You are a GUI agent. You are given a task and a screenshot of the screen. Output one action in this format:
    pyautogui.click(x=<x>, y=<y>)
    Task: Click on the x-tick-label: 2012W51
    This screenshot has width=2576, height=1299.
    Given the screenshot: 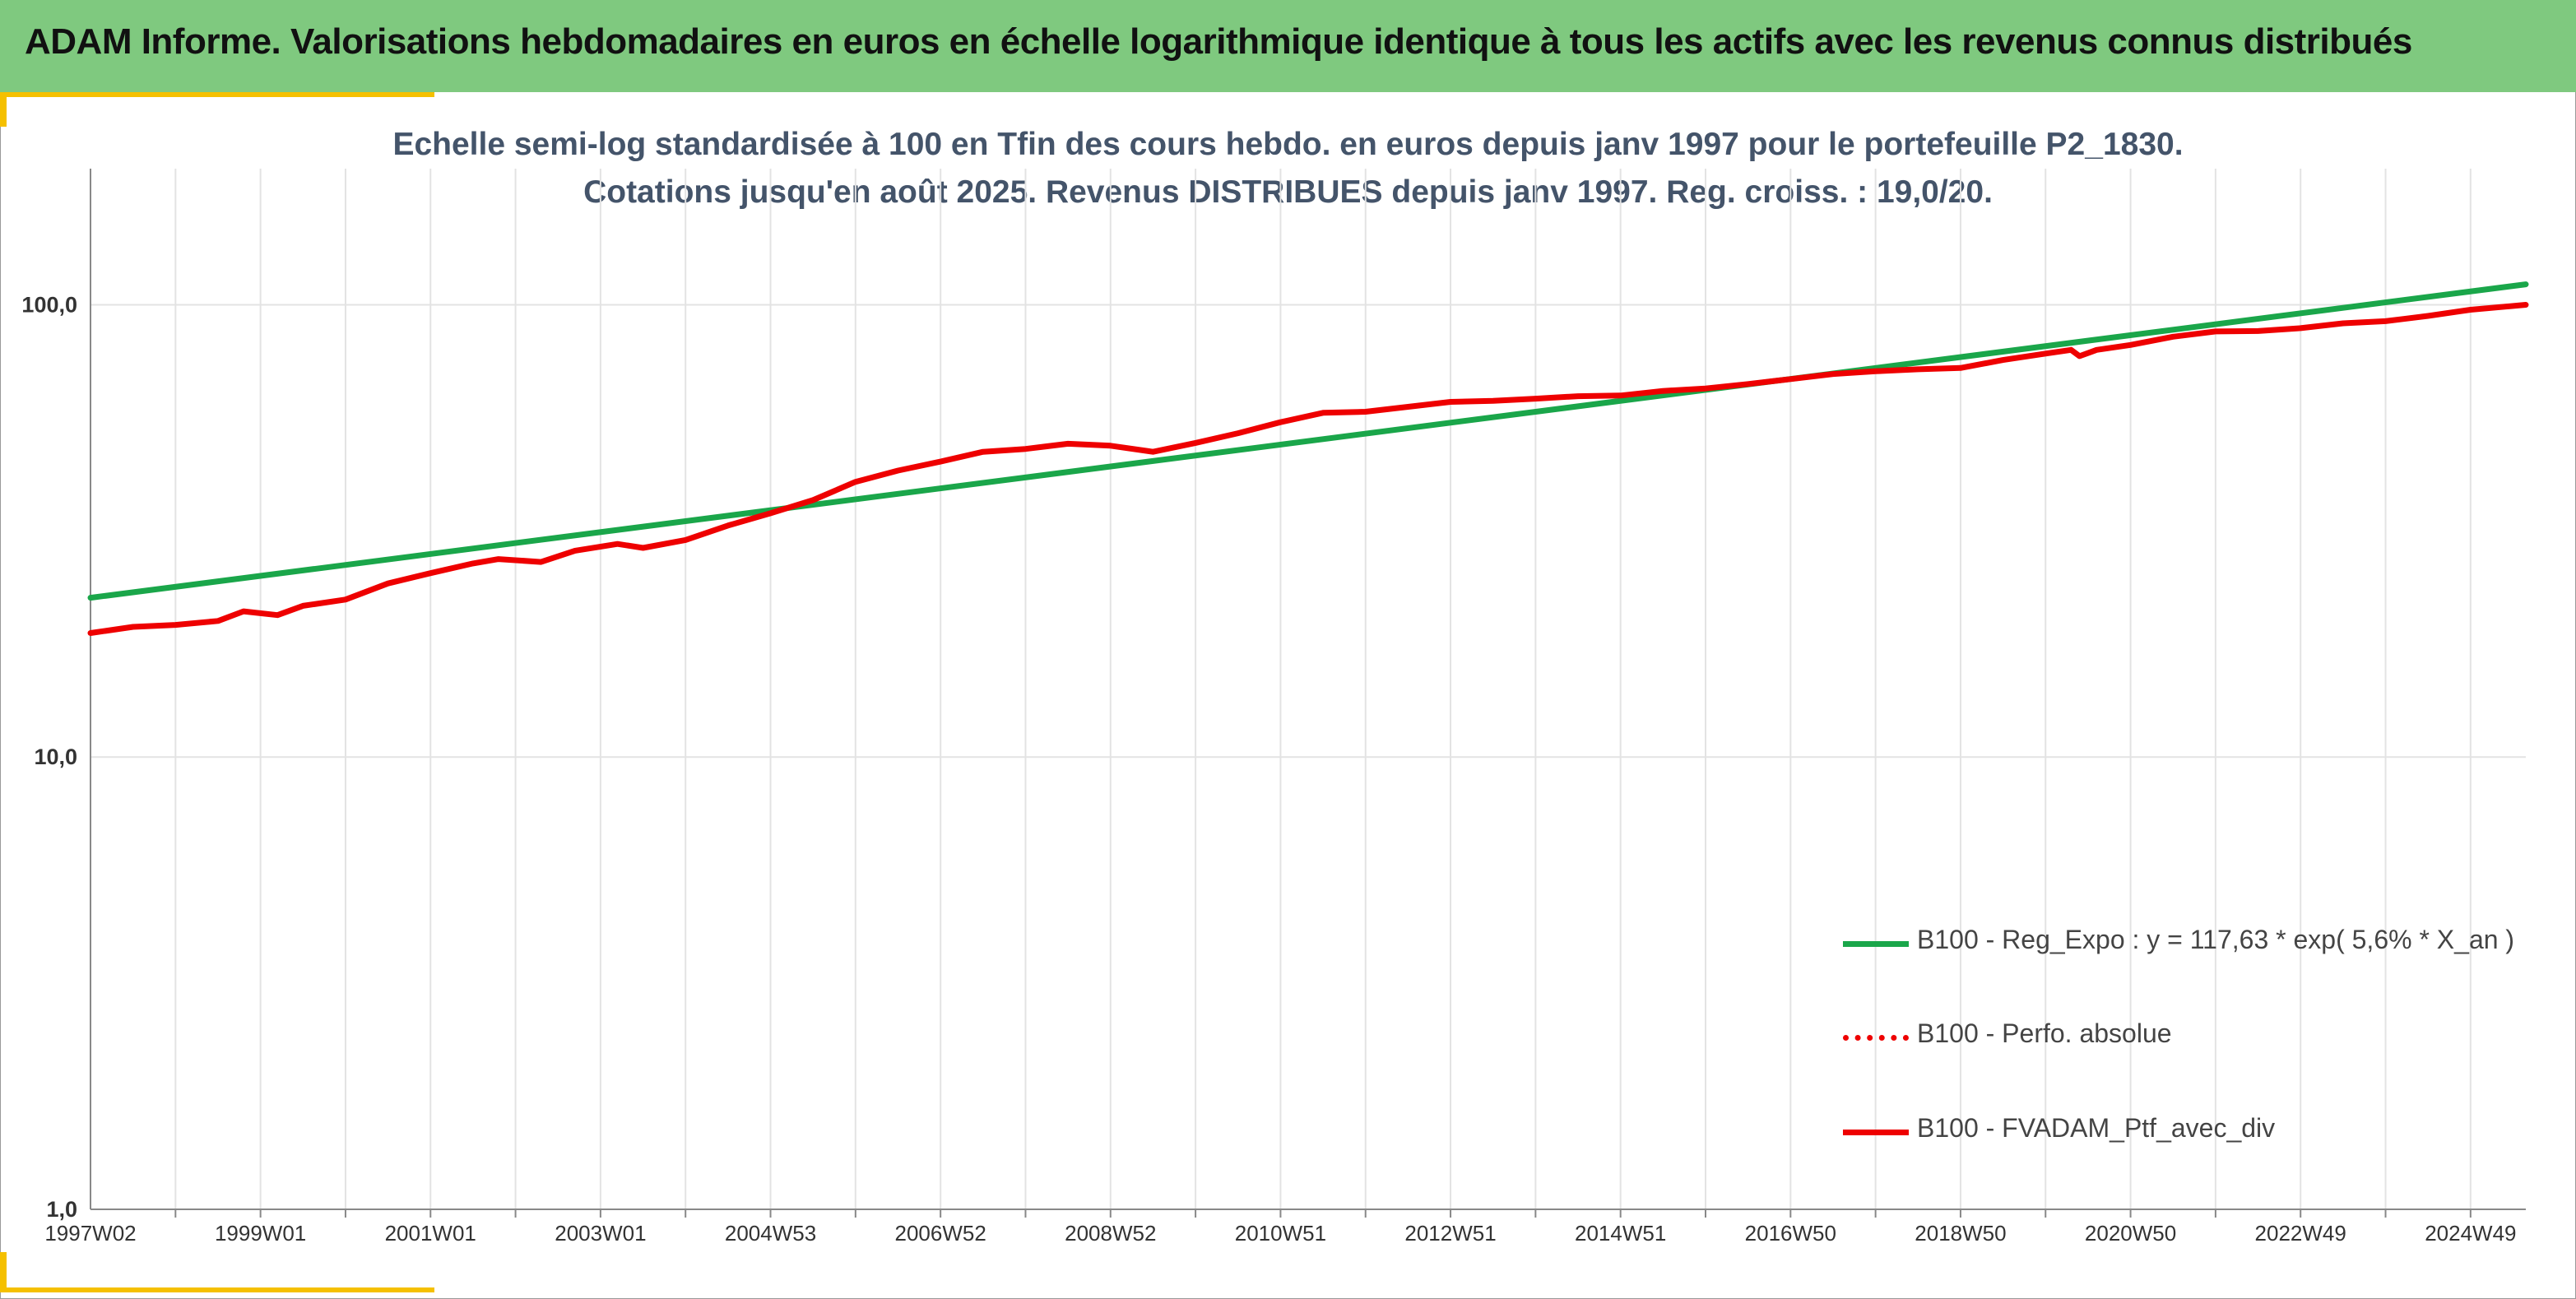 What is the action you would take?
    pyautogui.click(x=1450, y=1233)
    